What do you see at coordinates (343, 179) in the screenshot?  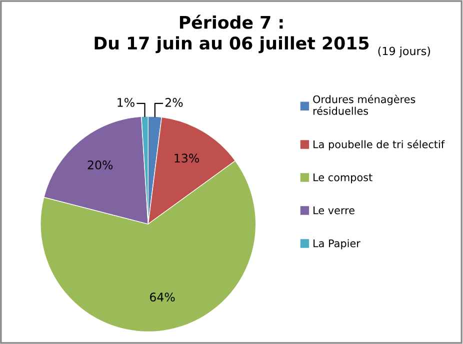 I see `legend-label: Le compost` at bounding box center [343, 179].